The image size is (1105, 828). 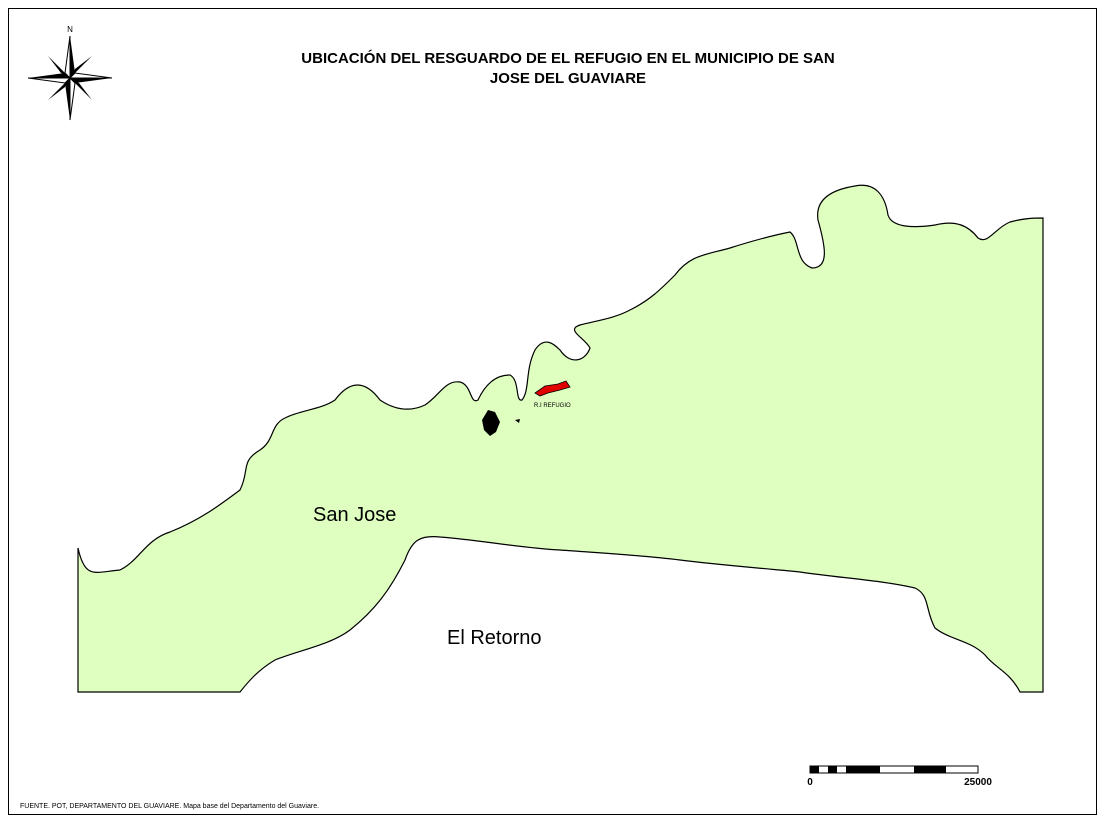 I want to click on title-line: JOSE DEL GUAVIARE, so click(x=568, y=78).